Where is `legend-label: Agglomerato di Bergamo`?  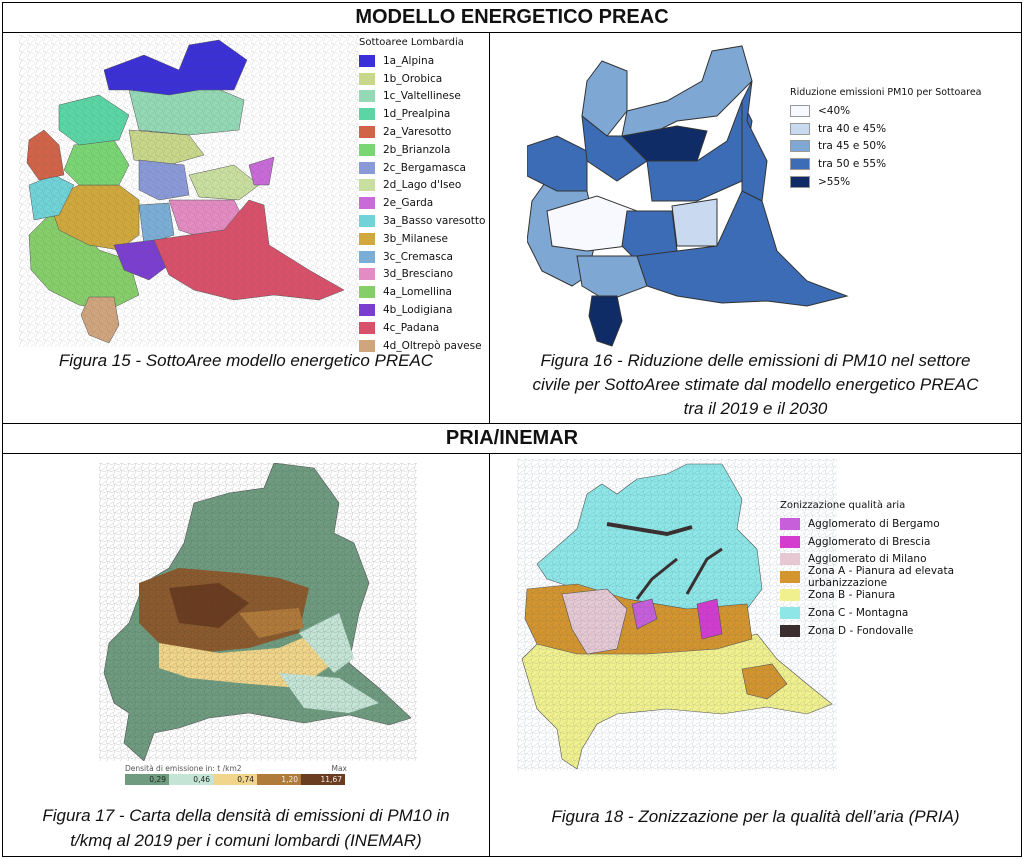
legend-label: Agglomerato di Bergamo is located at coordinates (874, 523).